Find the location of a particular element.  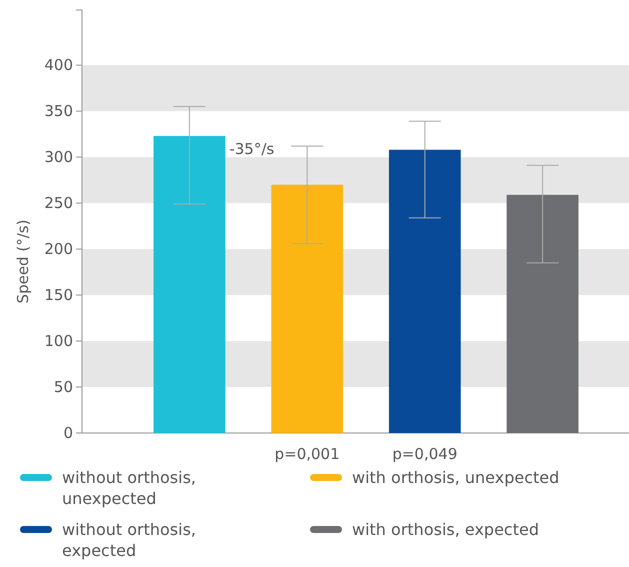

y-tick-label: 150 is located at coordinates (58, 295).